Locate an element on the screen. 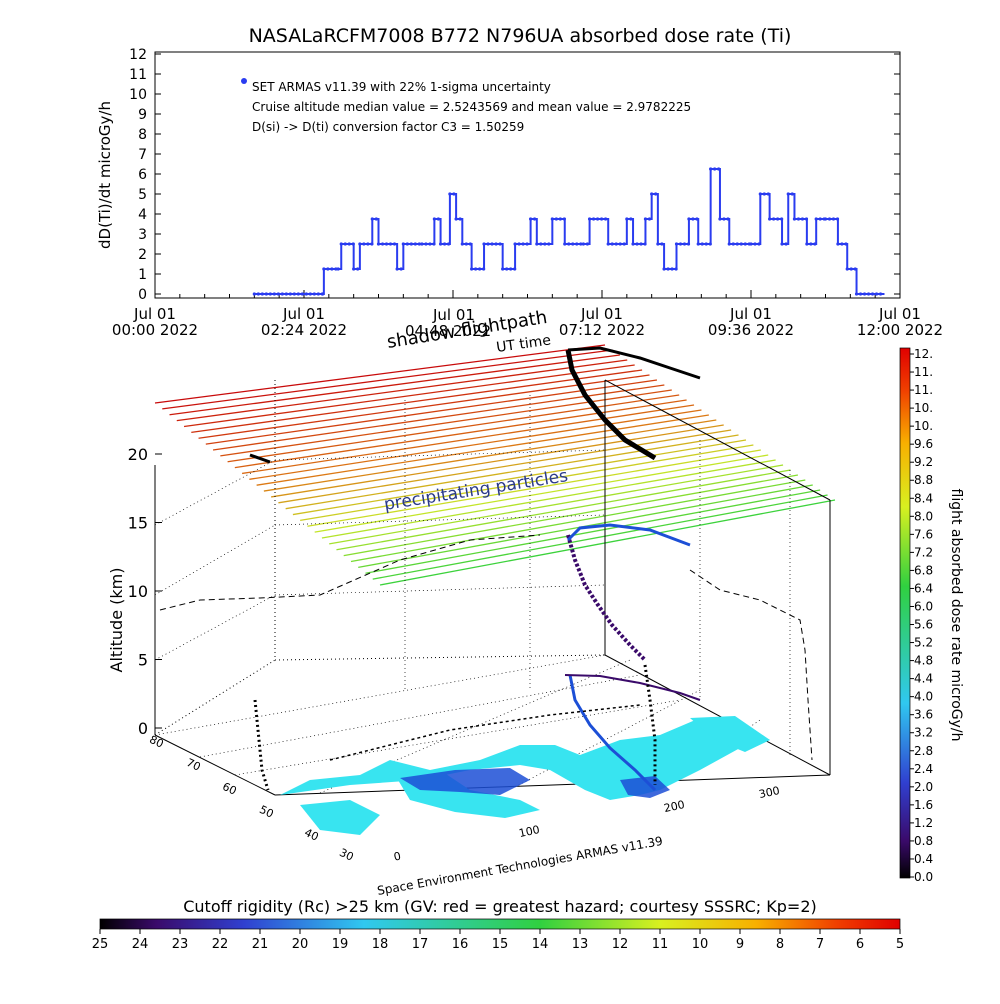  altitude-tick-label: 20 is located at coordinates (138, 454).